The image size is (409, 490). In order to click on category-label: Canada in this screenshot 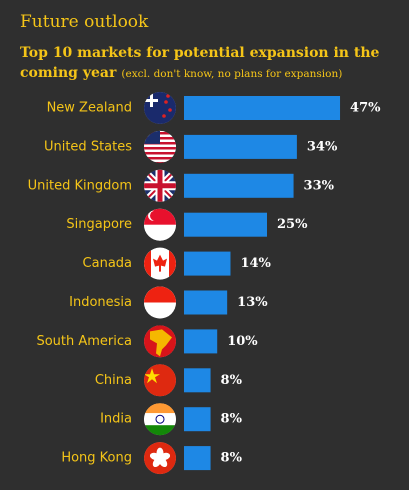, I will do `click(107, 263)`.